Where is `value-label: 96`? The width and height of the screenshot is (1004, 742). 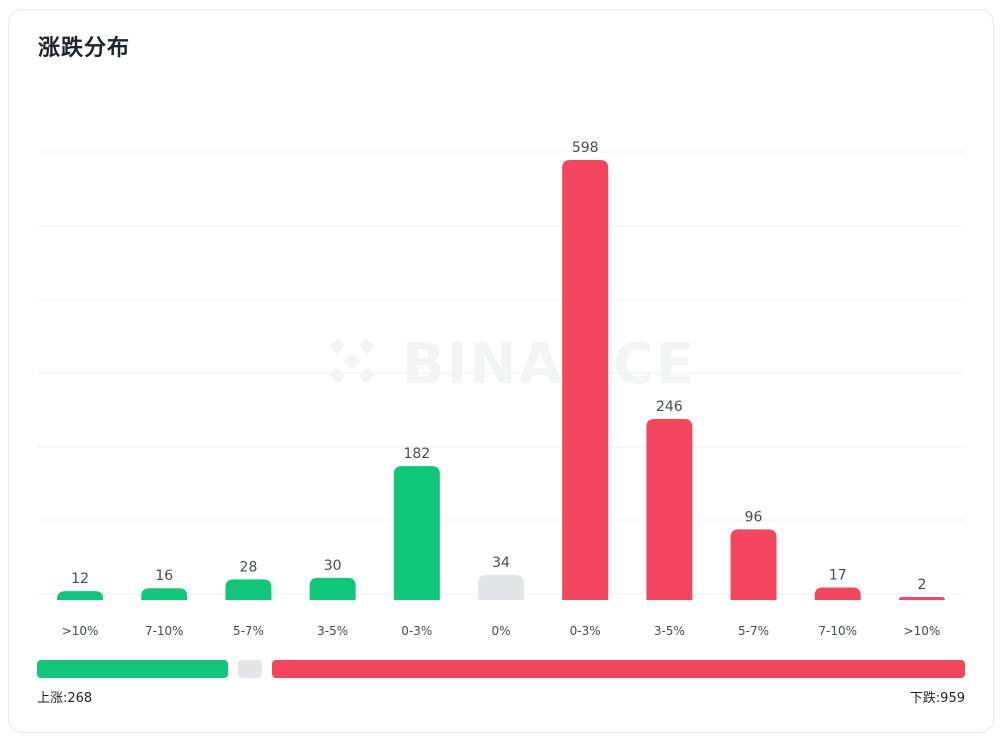 value-label: 96 is located at coordinates (754, 517).